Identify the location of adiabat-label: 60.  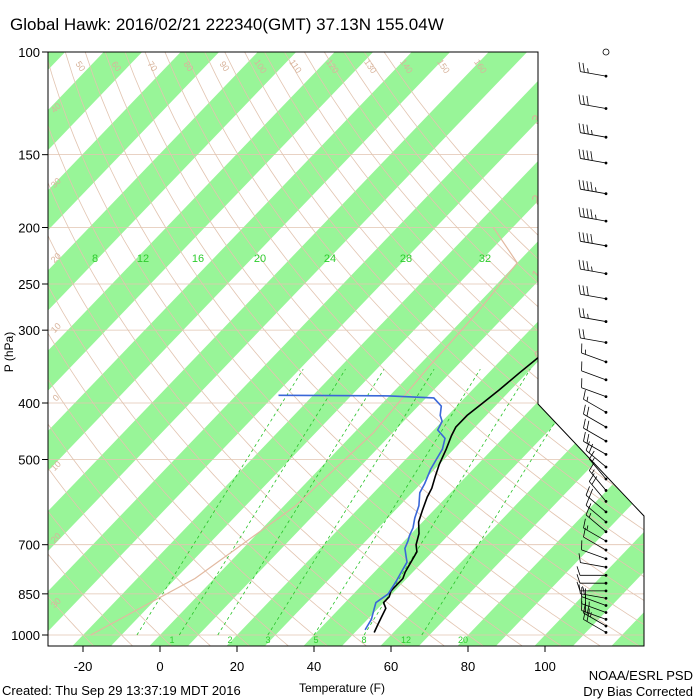
(116, 66).